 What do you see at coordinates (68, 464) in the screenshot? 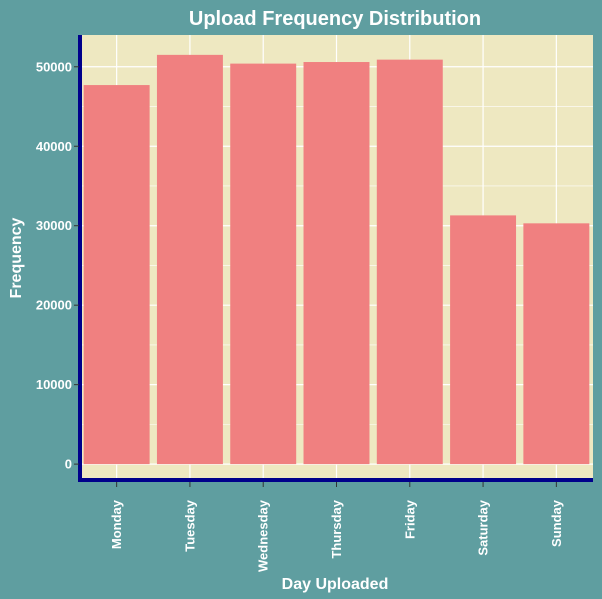
I see `y-tick-label: 0` at bounding box center [68, 464].